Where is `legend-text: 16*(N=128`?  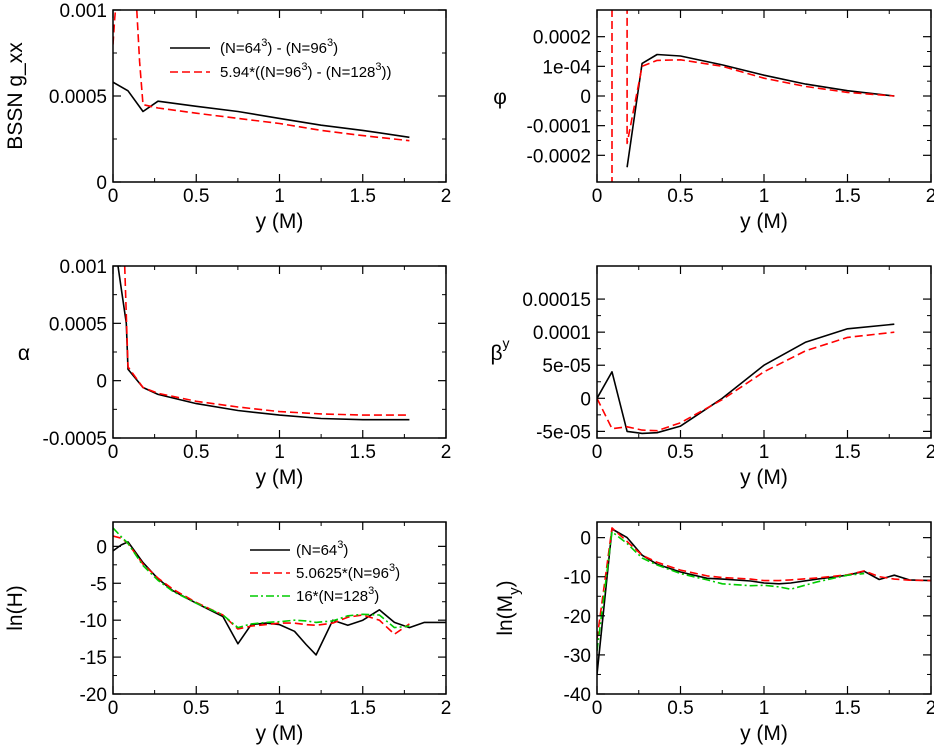
legend-text: 16*(N=128 is located at coordinates (332, 596).